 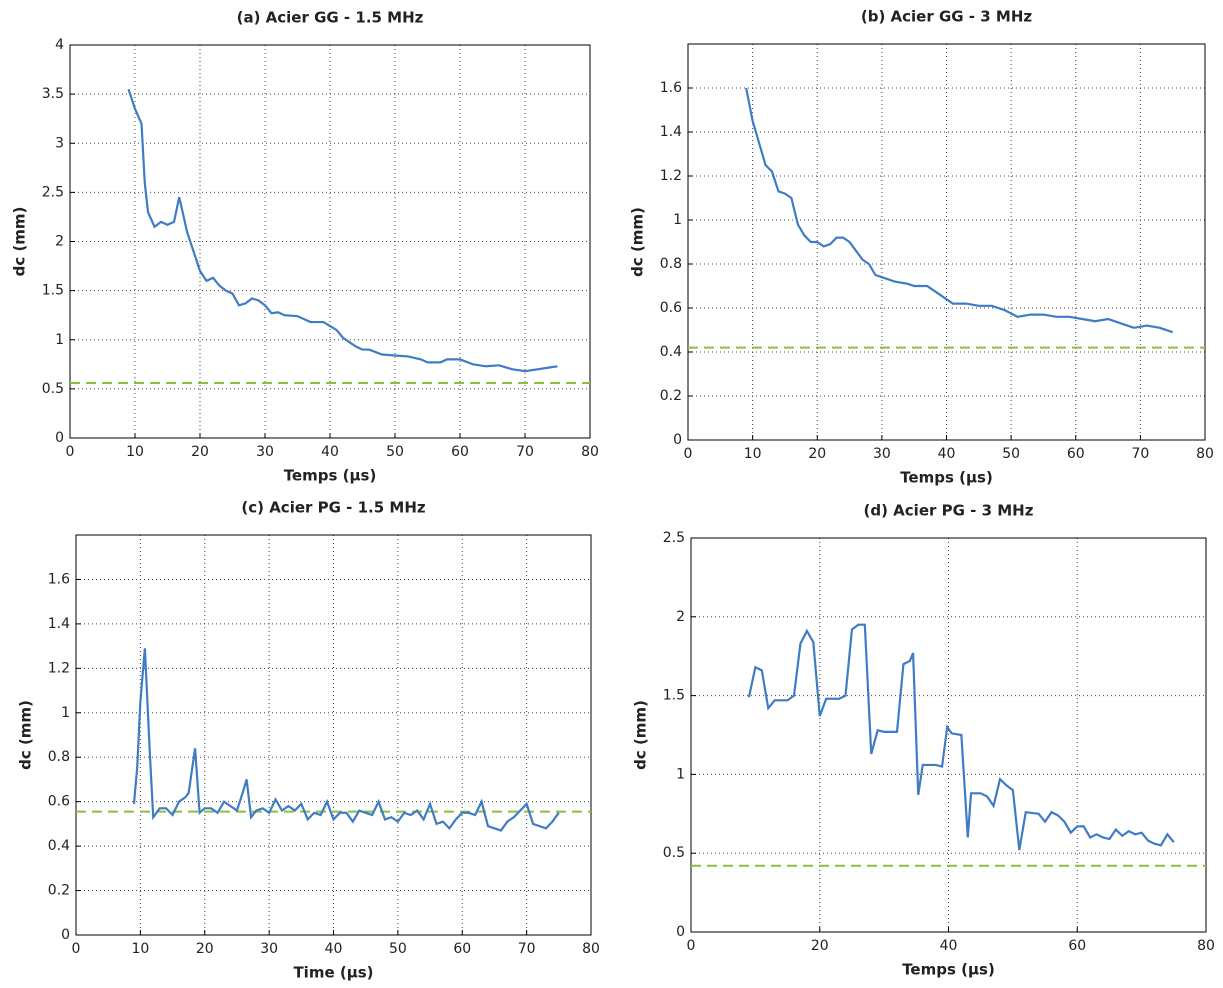 What do you see at coordinates (947, 17) in the screenshot?
I see `chart-title: (b) Acier GG - 3 MHz` at bounding box center [947, 17].